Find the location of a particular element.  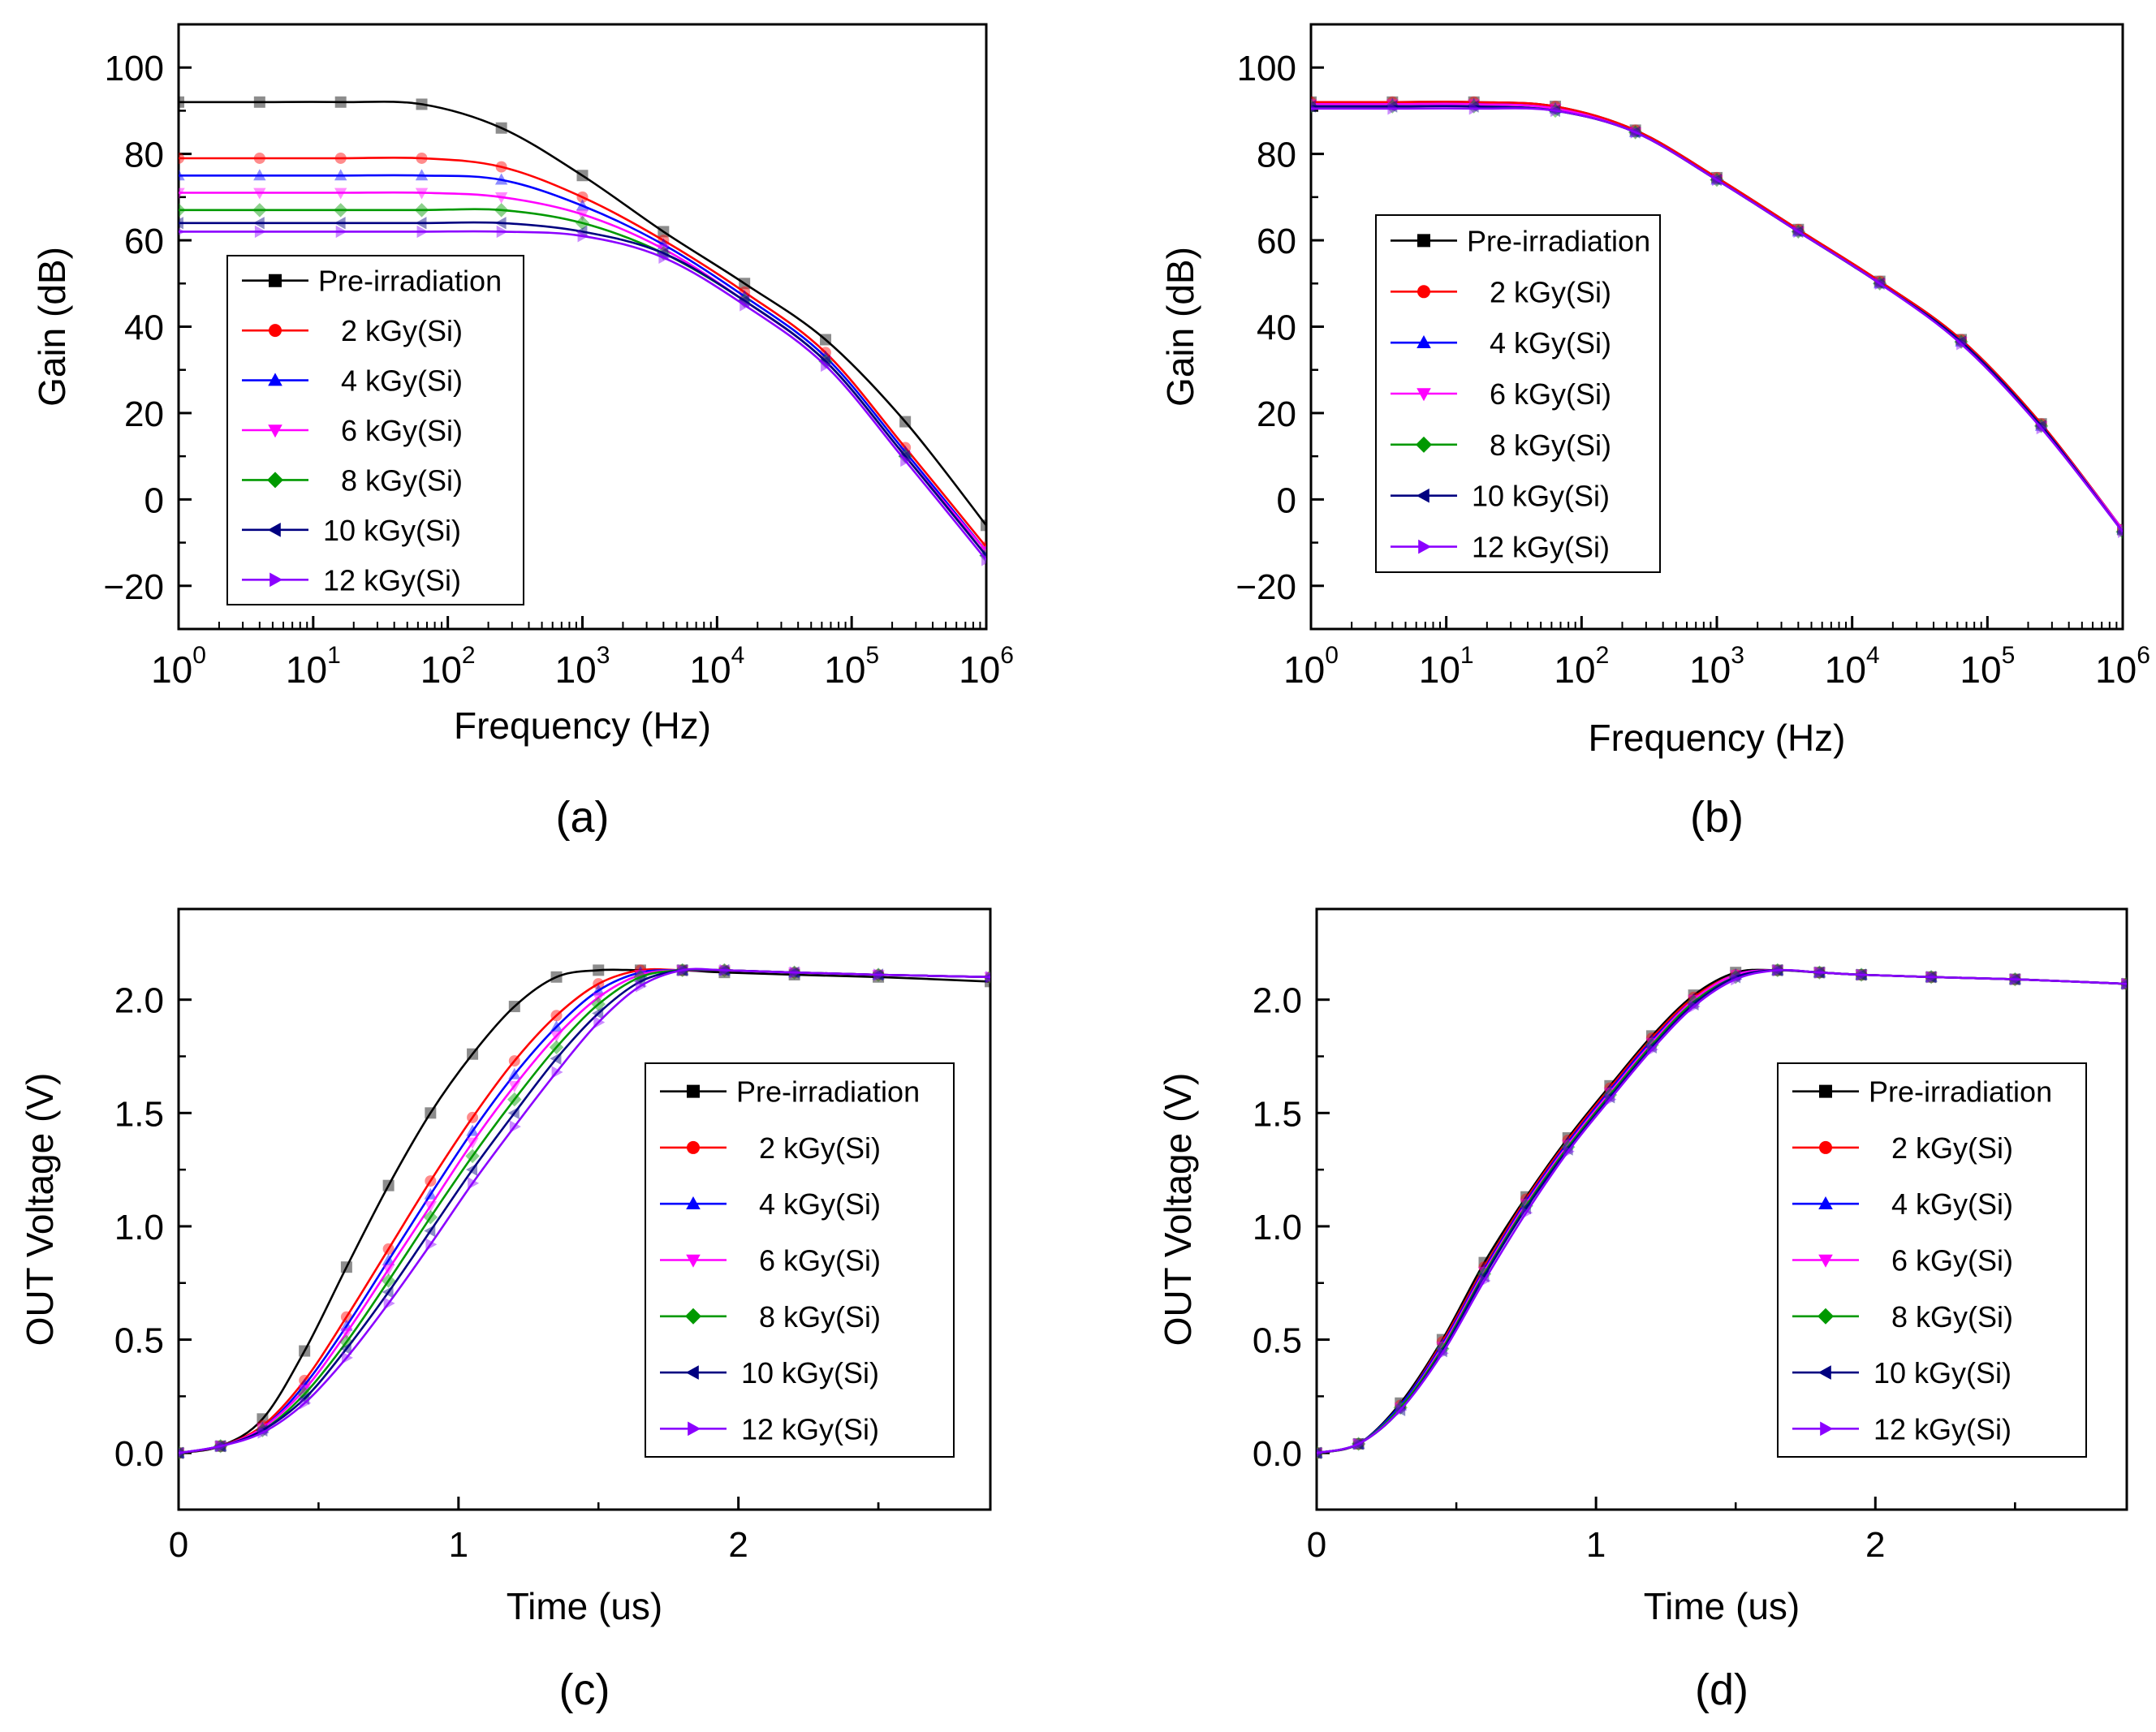

x-tick-exponent: 6 is located at coordinates (1007, 655).